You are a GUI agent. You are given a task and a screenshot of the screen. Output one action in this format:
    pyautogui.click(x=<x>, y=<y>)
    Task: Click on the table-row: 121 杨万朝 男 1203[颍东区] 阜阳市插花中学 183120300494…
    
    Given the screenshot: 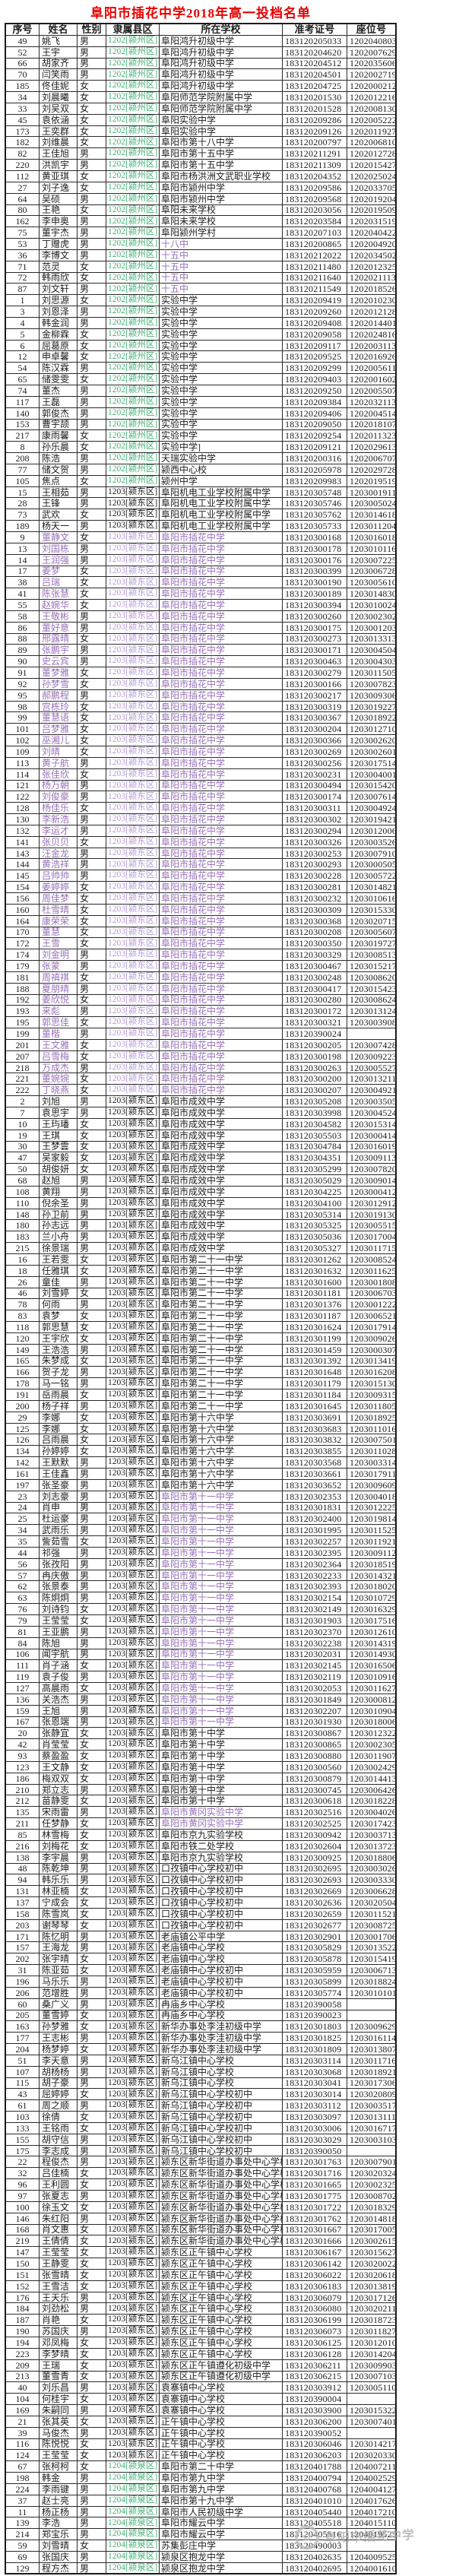 What is the action you would take?
    pyautogui.click(x=200, y=785)
    